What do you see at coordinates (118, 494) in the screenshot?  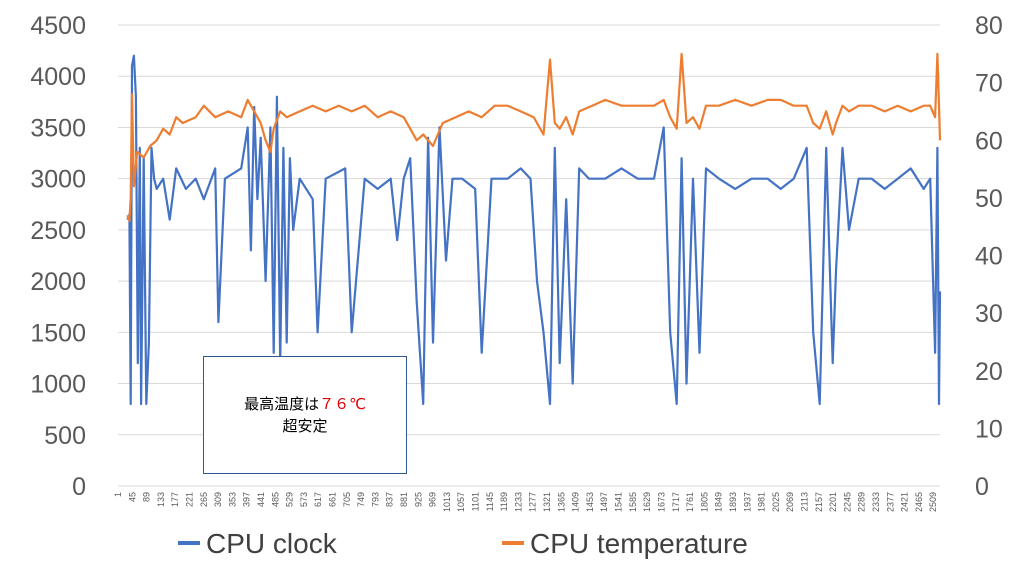 I see `x-tick-label: 1` at bounding box center [118, 494].